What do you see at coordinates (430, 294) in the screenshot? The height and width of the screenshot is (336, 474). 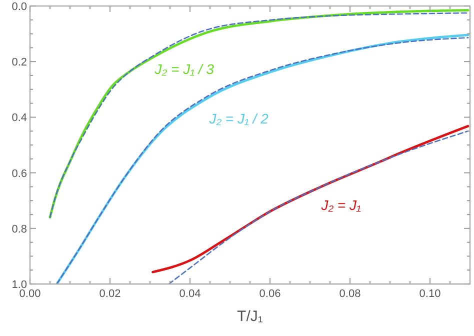 I see `x-tick-label: 0.10` at bounding box center [430, 294].